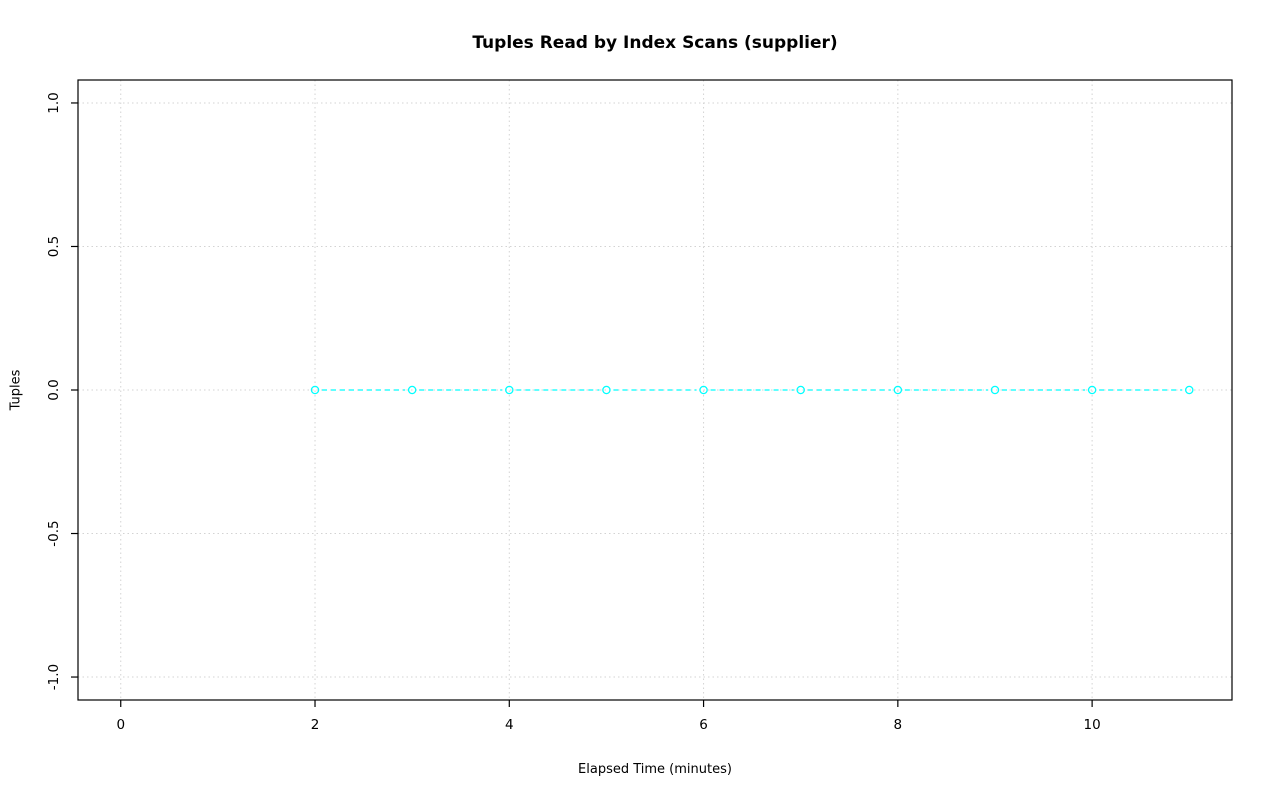  Describe the element at coordinates (54, 246) in the screenshot. I see `y-tick-label: 0.5` at that location.